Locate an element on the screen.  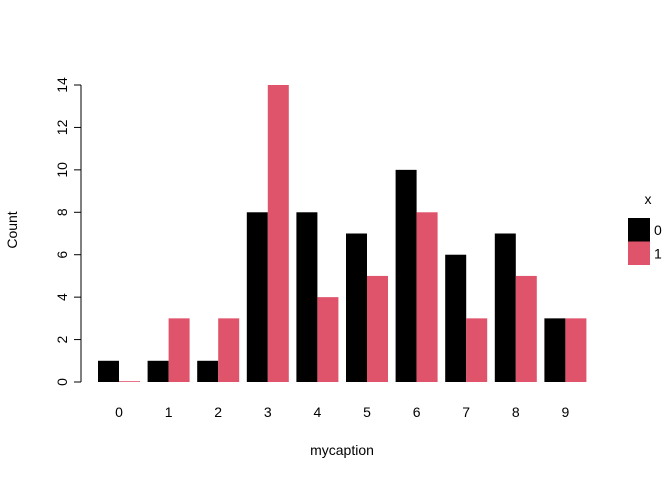
x-tick-label-4: 4 is located at coordinates (318, 412).